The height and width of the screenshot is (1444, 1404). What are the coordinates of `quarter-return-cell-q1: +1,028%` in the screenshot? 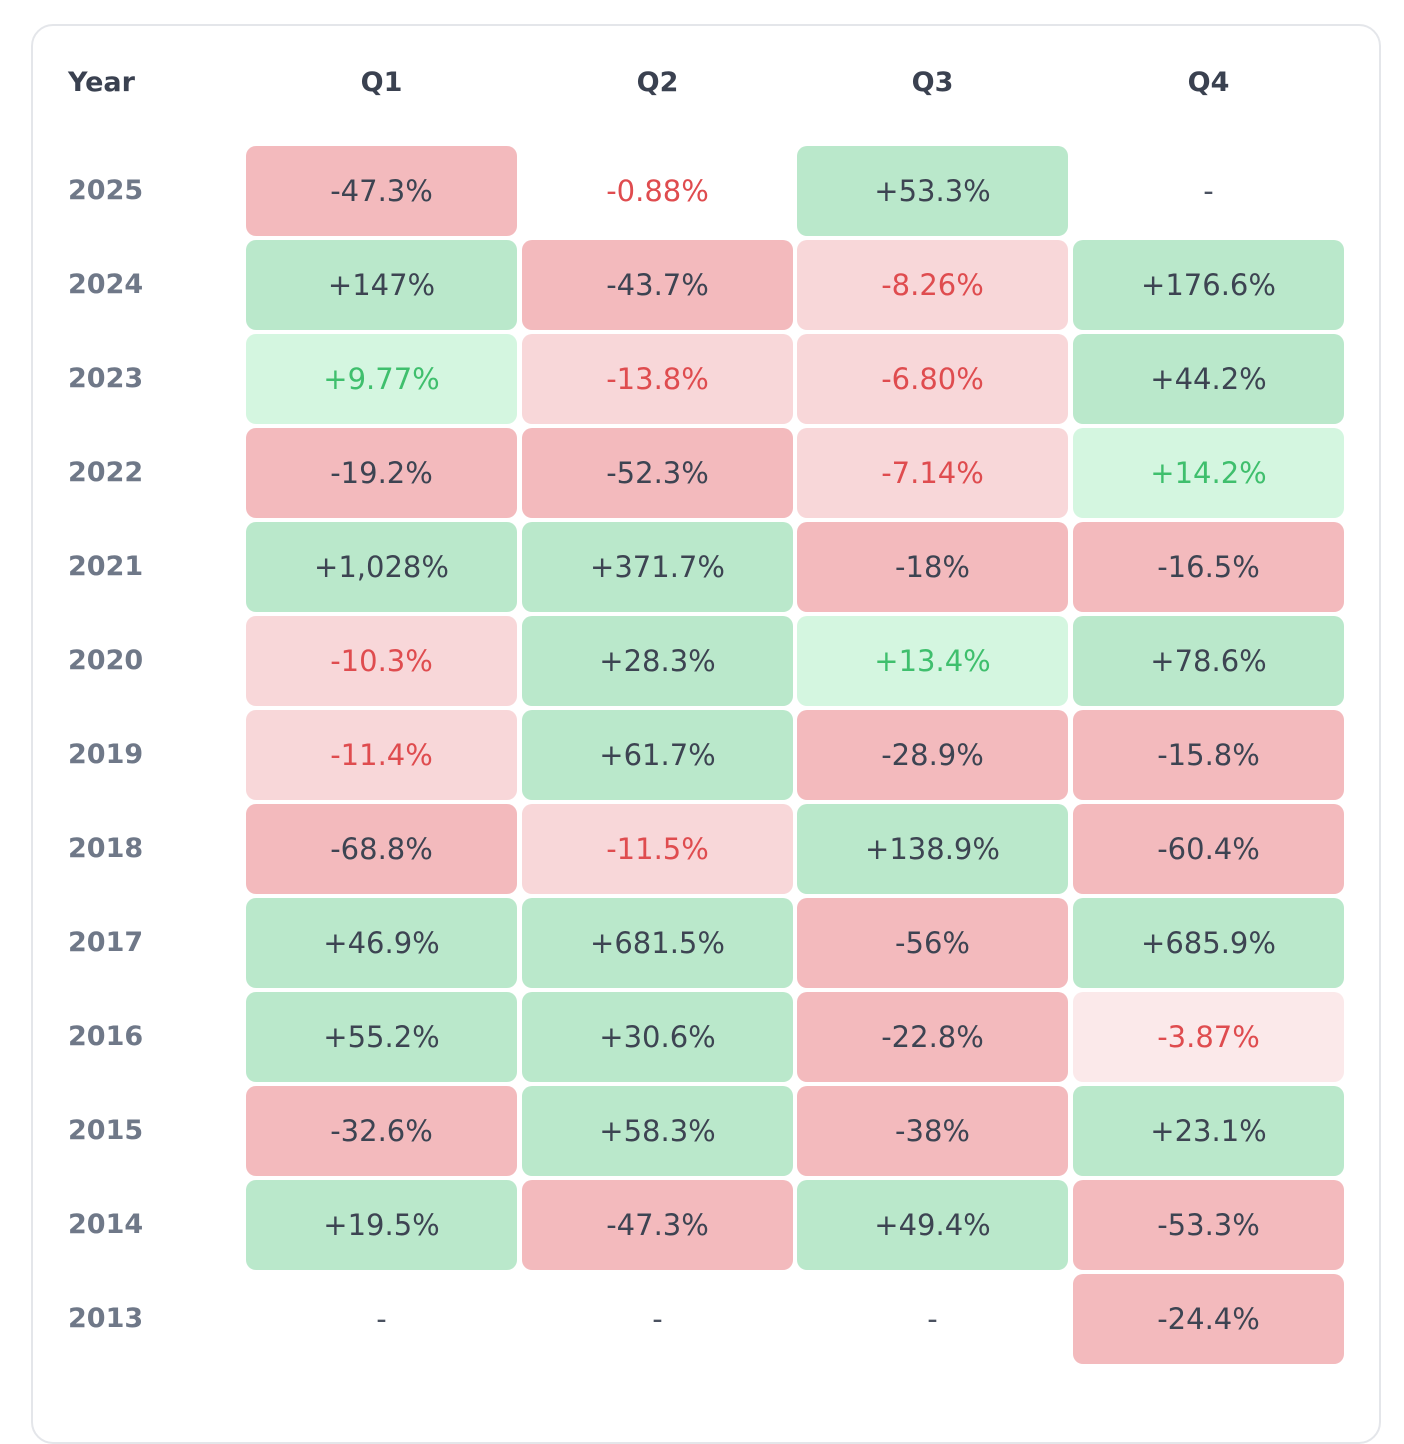 It's located at (381, 567).